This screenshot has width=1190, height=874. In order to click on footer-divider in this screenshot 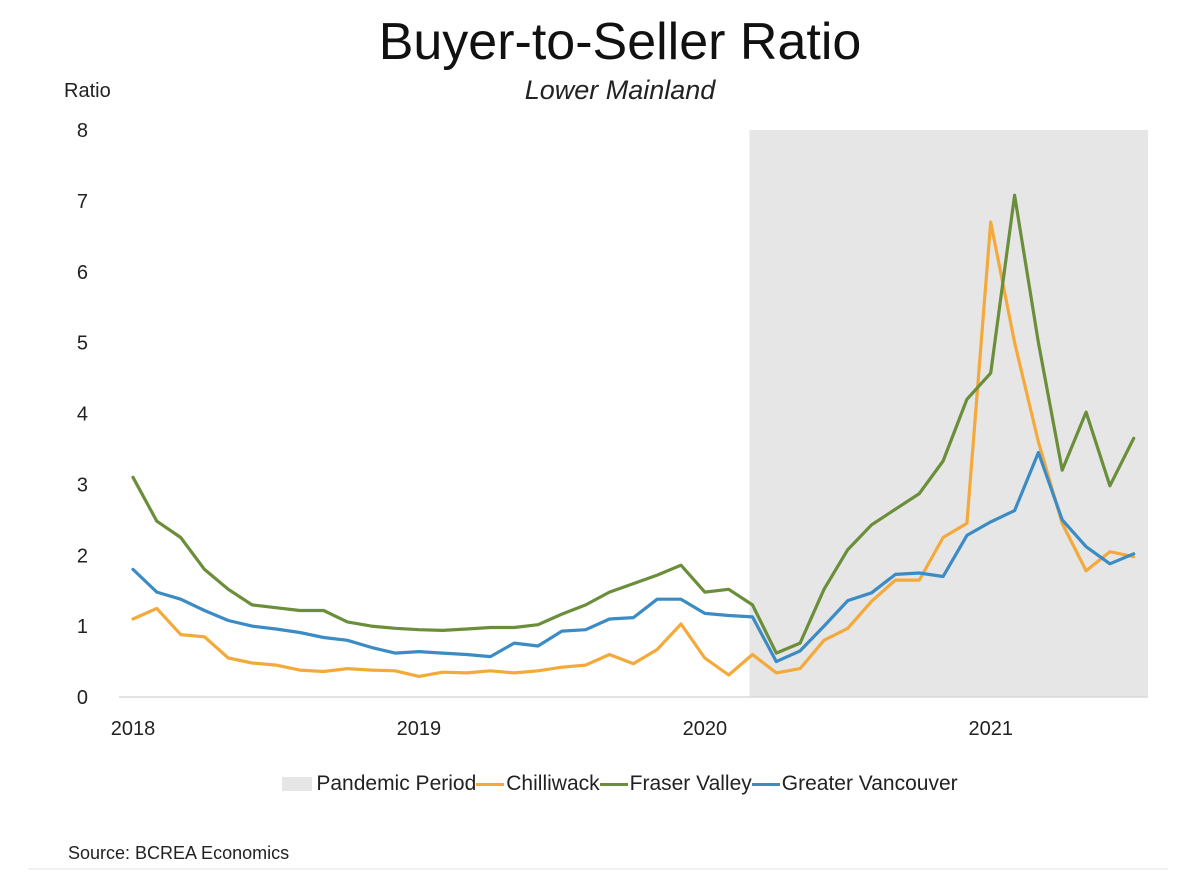, I will do `click(598, 869)`.